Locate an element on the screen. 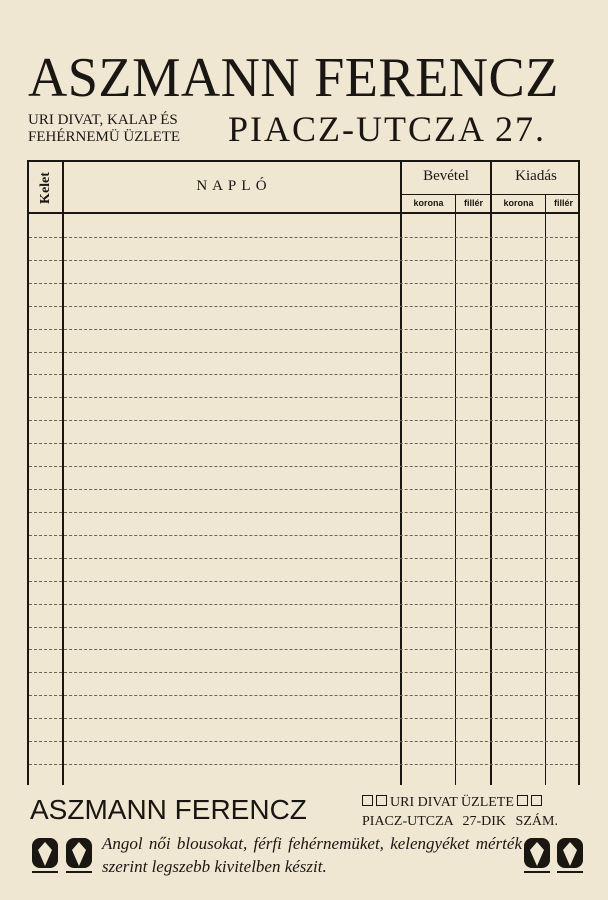  column-kelet: Kelet is located at coordinates (46, 188).